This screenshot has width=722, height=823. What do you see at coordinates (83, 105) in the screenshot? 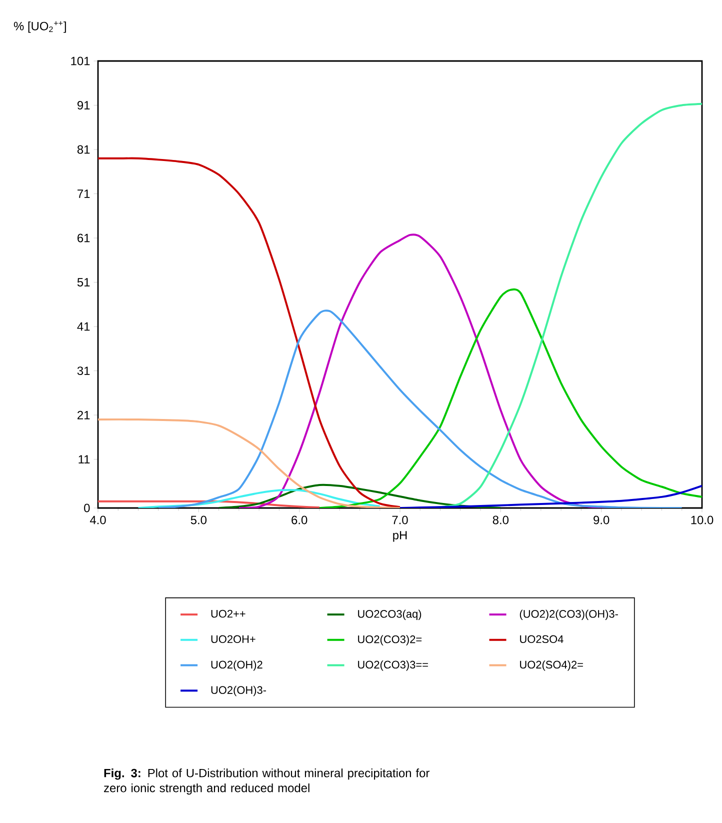
I see `y-tick-label: 91` at bounding box center [83, 105].